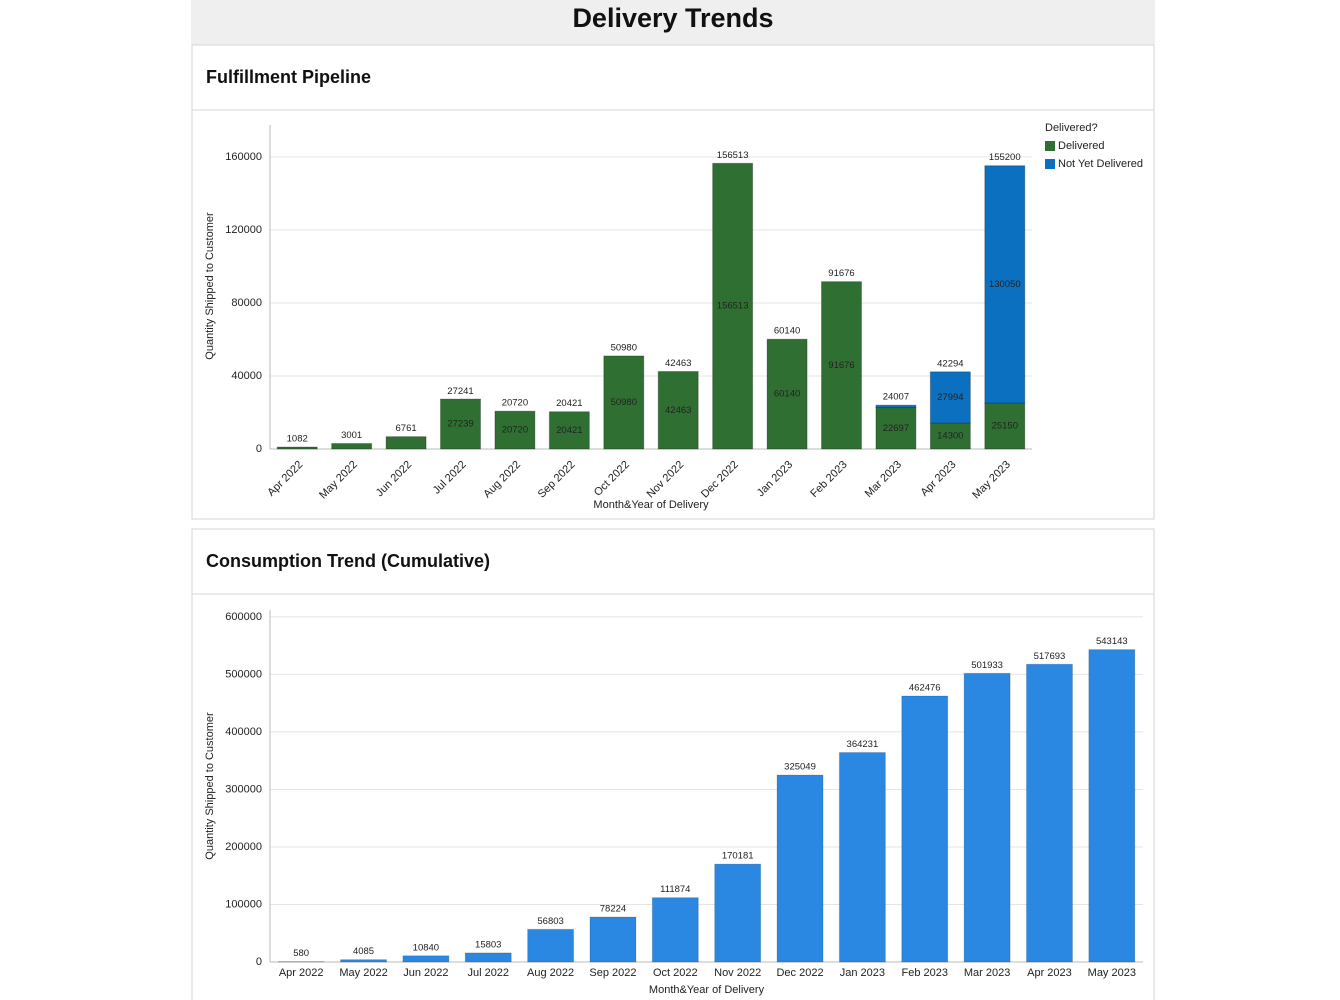  I want to click on total-label: 42294, so click(950, 363).